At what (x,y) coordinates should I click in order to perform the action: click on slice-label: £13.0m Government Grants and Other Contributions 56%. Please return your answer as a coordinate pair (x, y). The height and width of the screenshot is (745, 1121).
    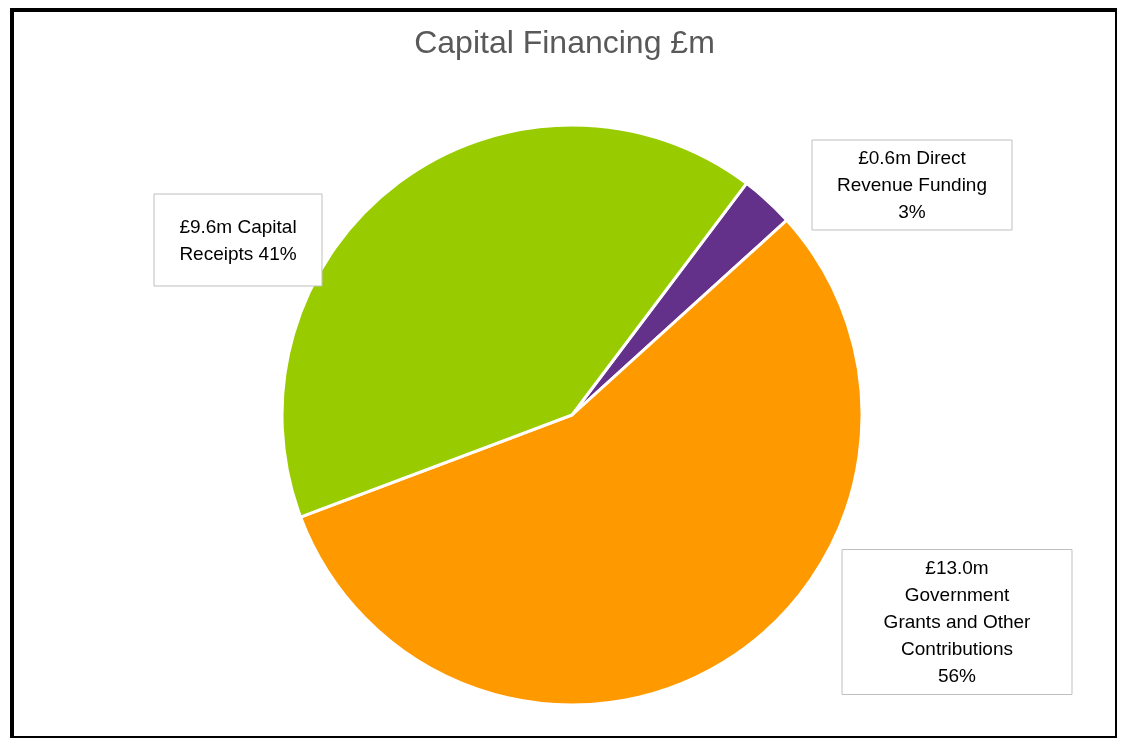
    Looking at the image, I should click on (957, 621).